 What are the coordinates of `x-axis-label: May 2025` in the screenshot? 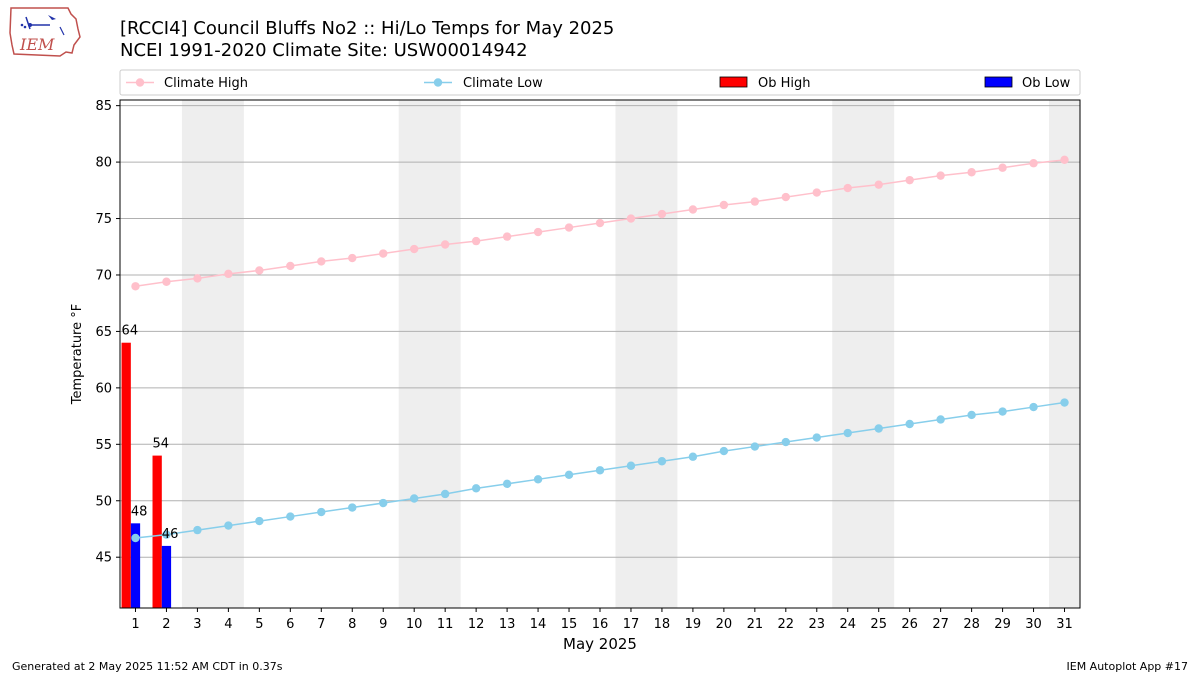 It's located at (600, 644).